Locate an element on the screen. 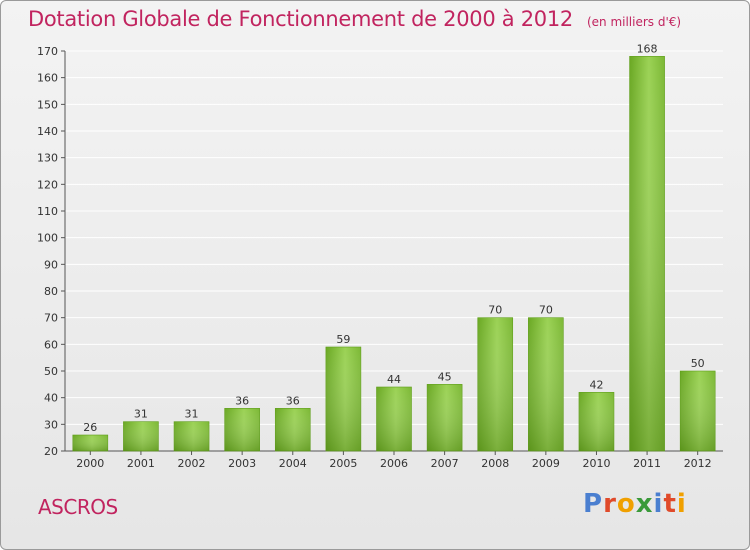 The height and width of the screenshot is (550, 750). y-tick-label: 60 is located at coordinates (51, 344).